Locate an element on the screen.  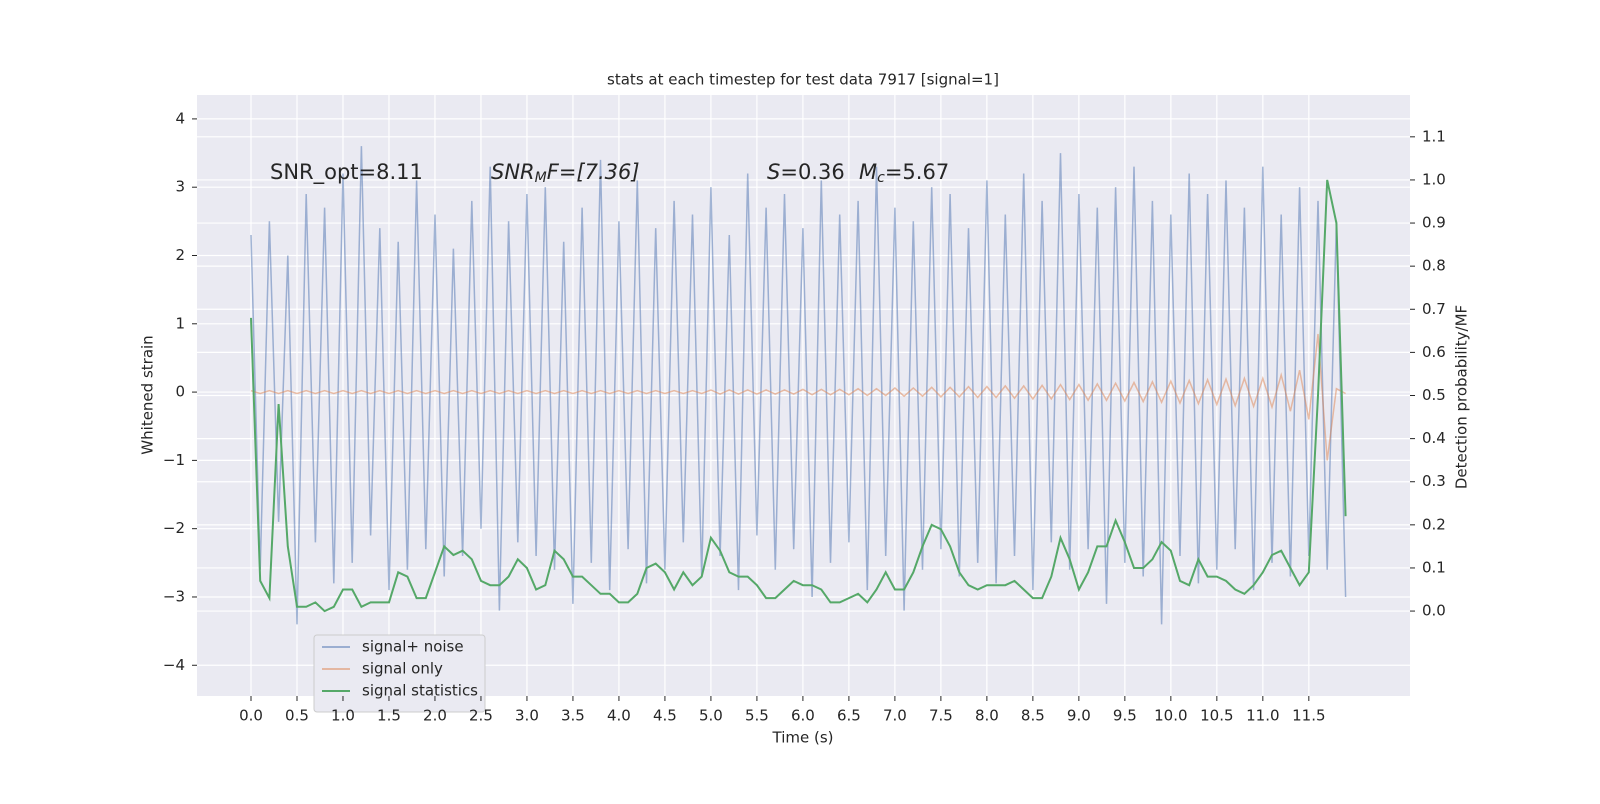
y2-axis-label: Detection probability/MF is located at coordinates (1462, 397).